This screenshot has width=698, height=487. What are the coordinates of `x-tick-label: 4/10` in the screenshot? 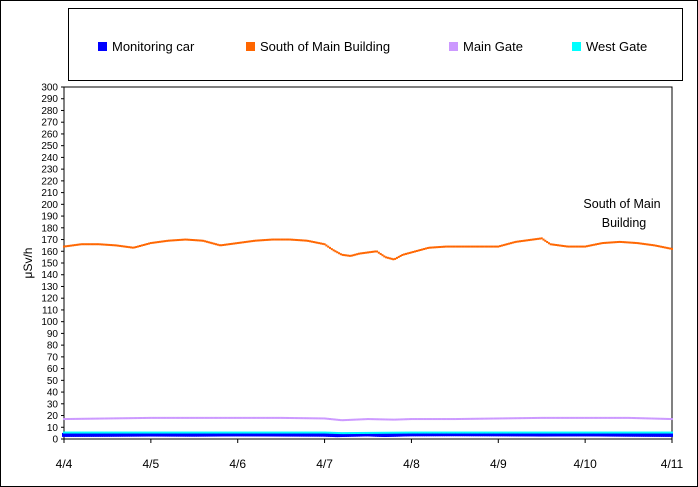 It's located at (585, 464).